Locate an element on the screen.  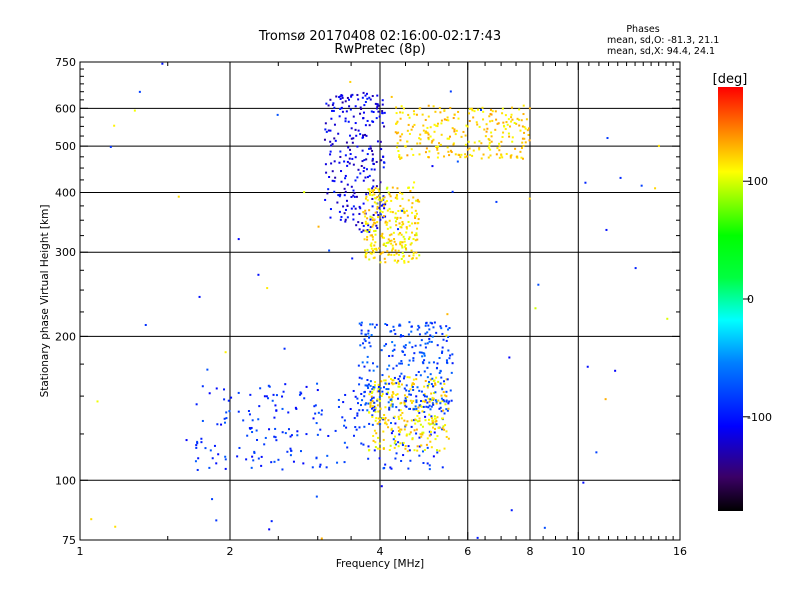
colorbar-label: [deg] is located at coordinates (730, 79).